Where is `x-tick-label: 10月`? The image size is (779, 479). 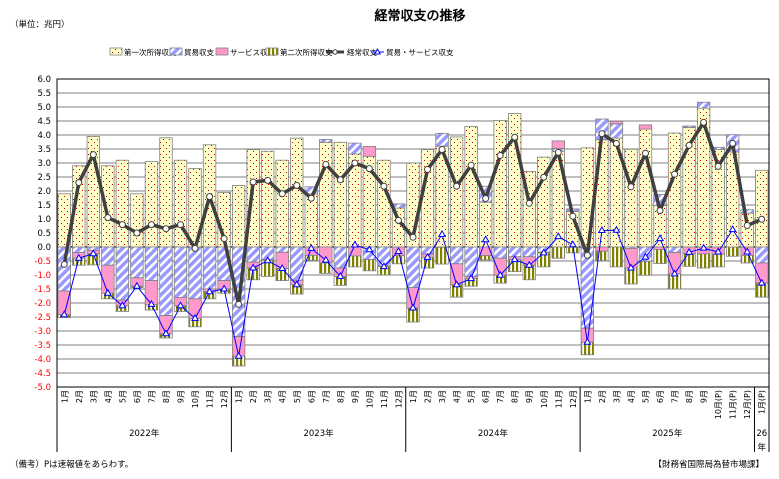
x-tick-label: 10月 is located at coordinates (369, 399).